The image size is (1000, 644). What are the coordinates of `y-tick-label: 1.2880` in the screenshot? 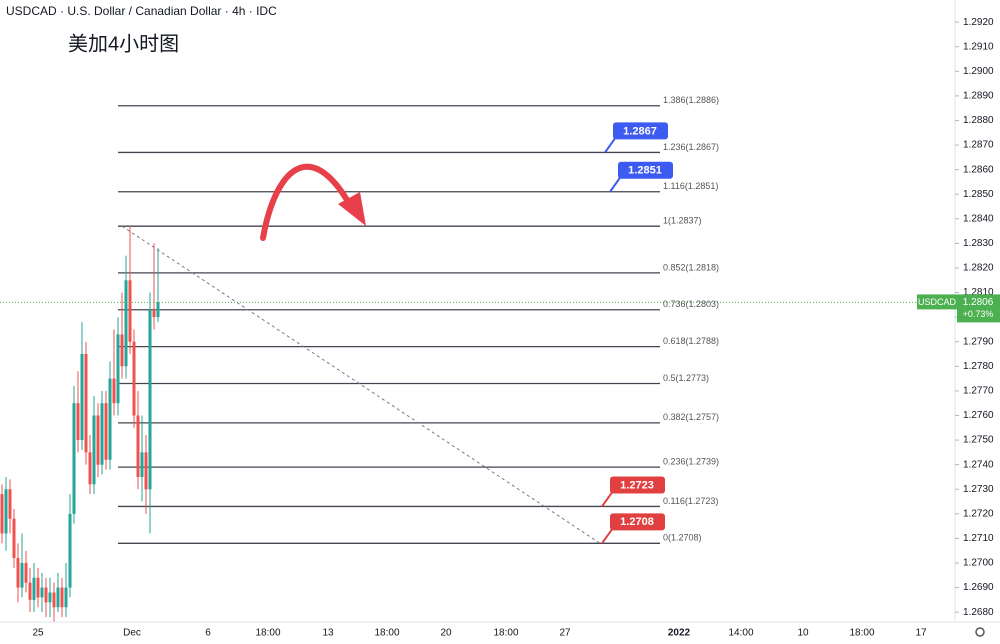 It's located at (978, 120).